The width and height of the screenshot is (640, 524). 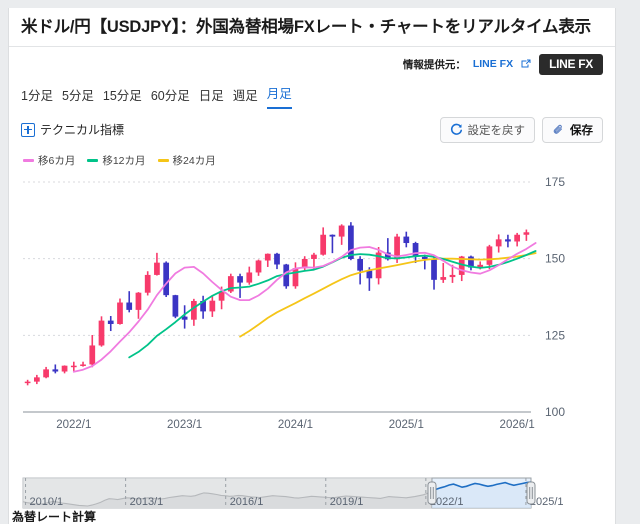 What do you see at coordinates (432, 493) in the screenshot?
I see `nav-left-handle` at bounding box center [432, 493].